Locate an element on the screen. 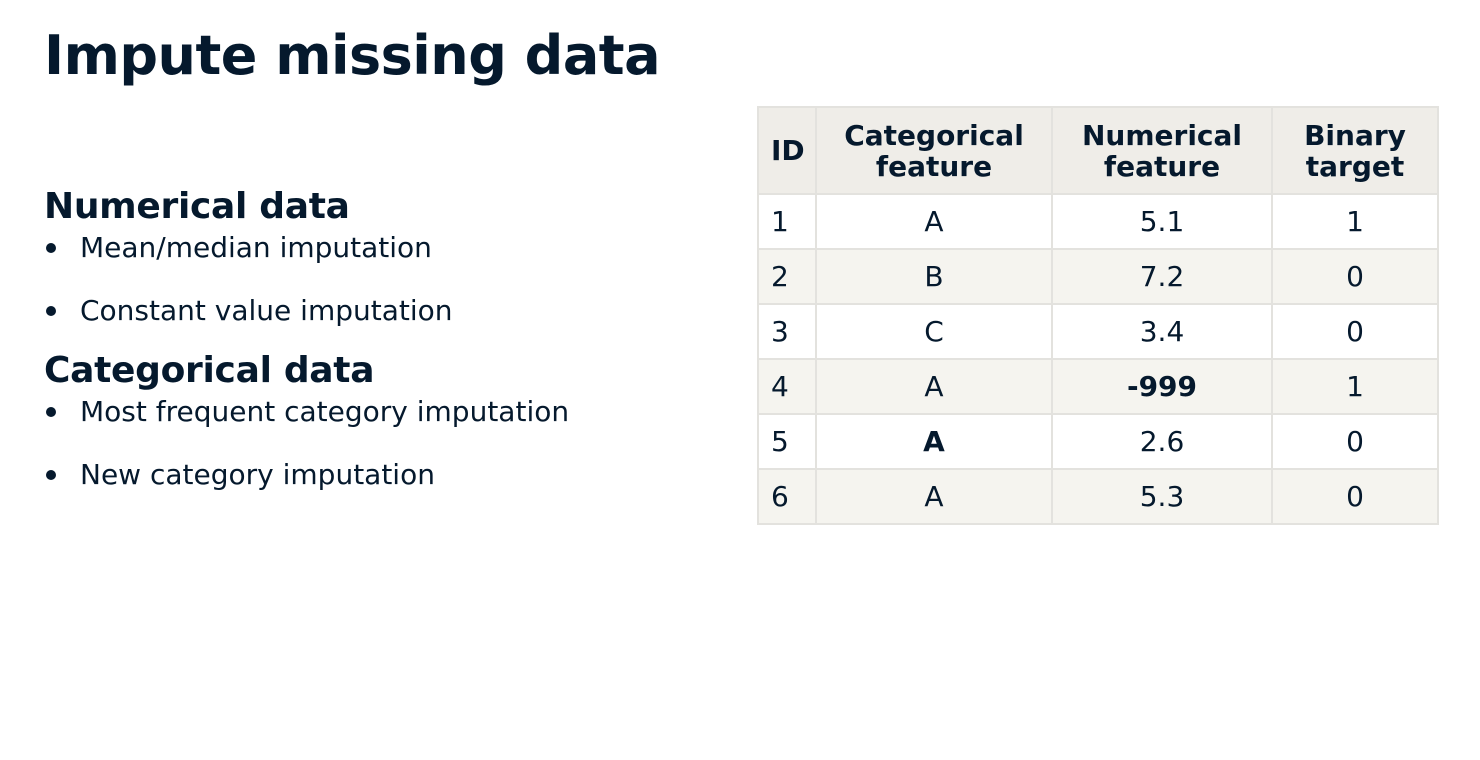 This screenshot has width=1480, height=760. column-header-binary-target: Binary target is located at coordinates (1355, 150).